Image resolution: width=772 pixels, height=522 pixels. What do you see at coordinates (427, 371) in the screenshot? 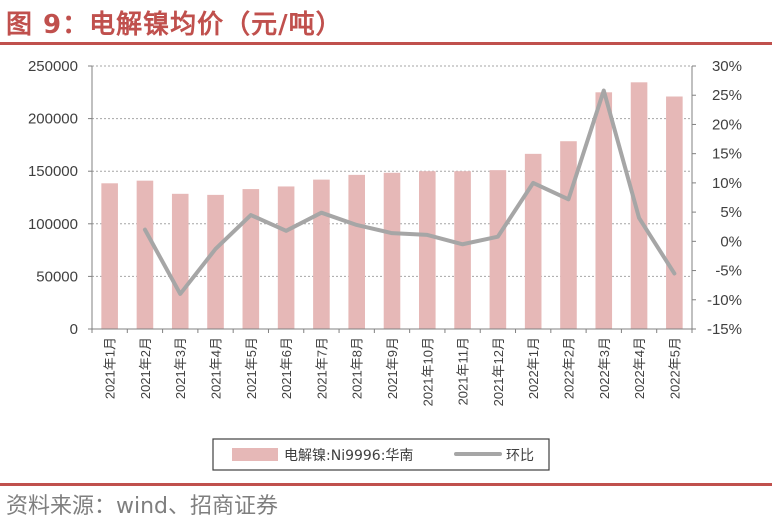
I see `x-tick-label: 2021年10月` at bounding box center [427, 371].